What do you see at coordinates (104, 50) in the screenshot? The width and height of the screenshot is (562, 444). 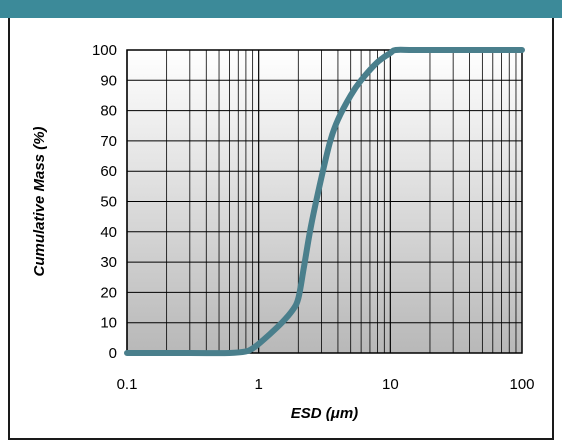 I see `y-tick-label: 100` at bounding box center [104, 50].